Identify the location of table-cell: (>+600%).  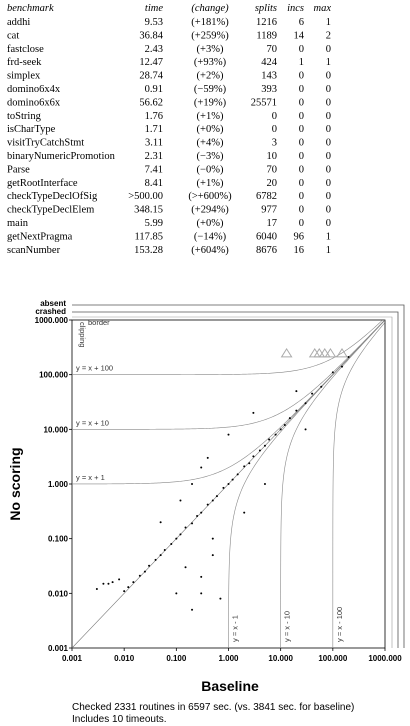
(210, 196).